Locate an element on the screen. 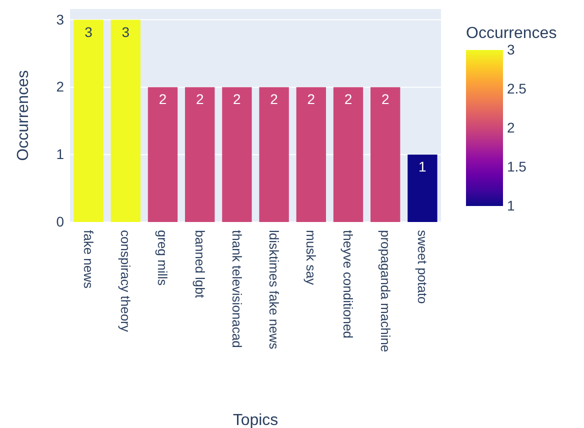  color-bar-label: 3 is located at coordinates (511, 49).